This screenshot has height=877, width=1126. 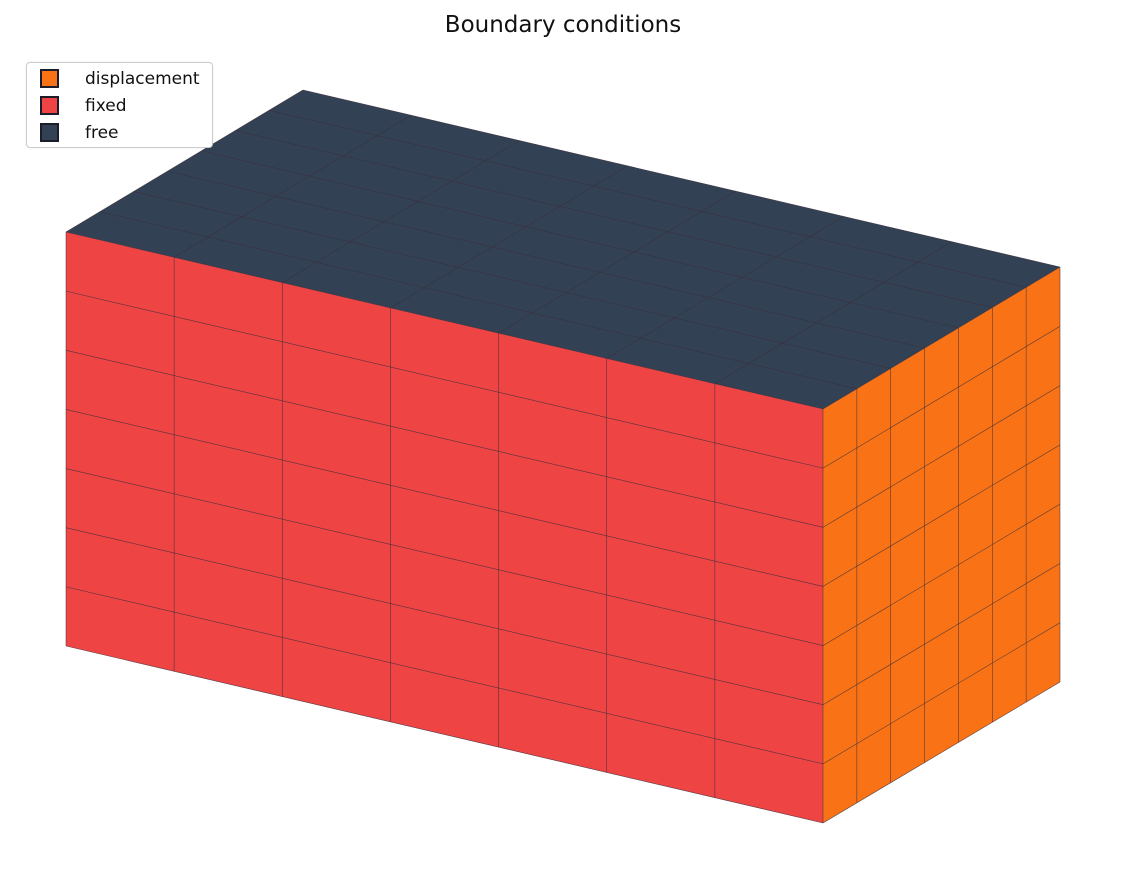 What do you see at coordinates (49, 132) in the screenshot?
I see `legend-swatch-free` at bounding box center [49, 132].